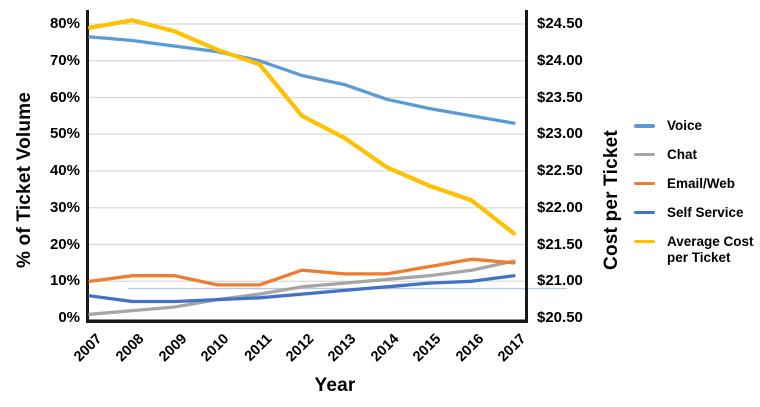  I want to click on legend-item: Voice, so click(697, 126).